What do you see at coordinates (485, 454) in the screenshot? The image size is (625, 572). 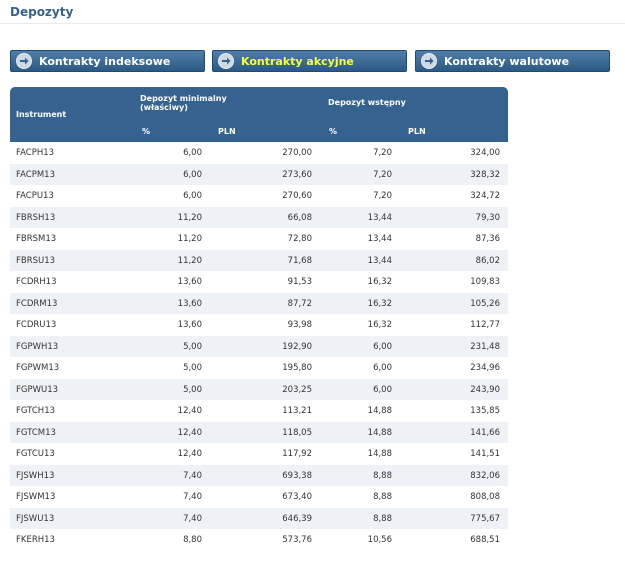 I see `cell-initial-pln: 141,51` at bounding box center [485, 454].